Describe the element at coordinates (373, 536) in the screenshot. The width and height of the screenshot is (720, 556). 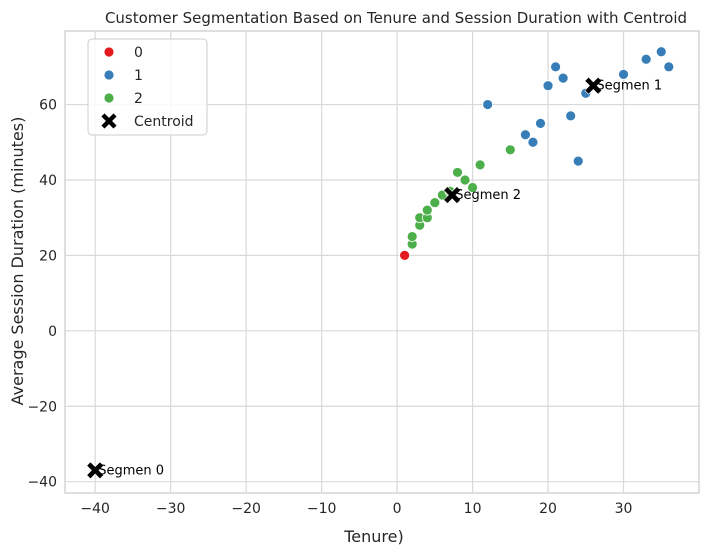
I see `x-axis-title: Tenure)` at that location.